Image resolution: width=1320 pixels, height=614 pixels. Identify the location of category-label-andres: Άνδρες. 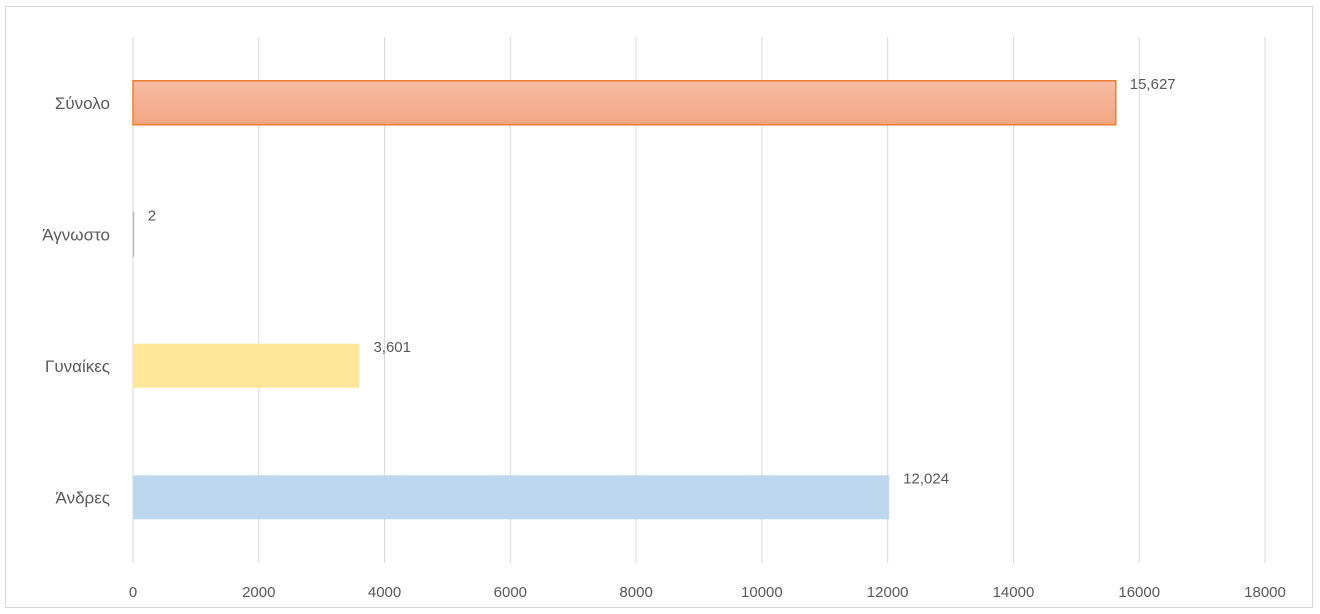
(83, 497).